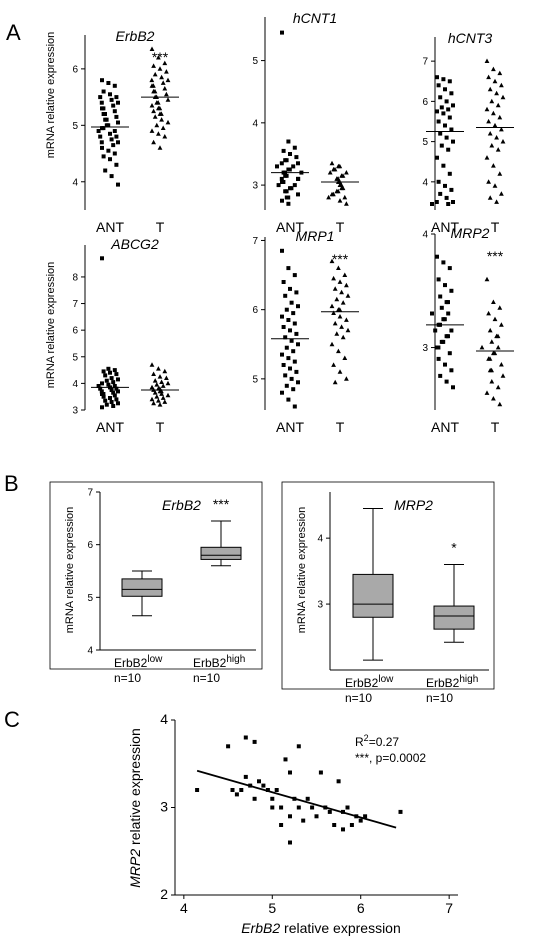 The width and height of the screenshot is (550, 940). I want to click on chart-3-abcg2-ytick-label-7: 7, so click(75, 304).